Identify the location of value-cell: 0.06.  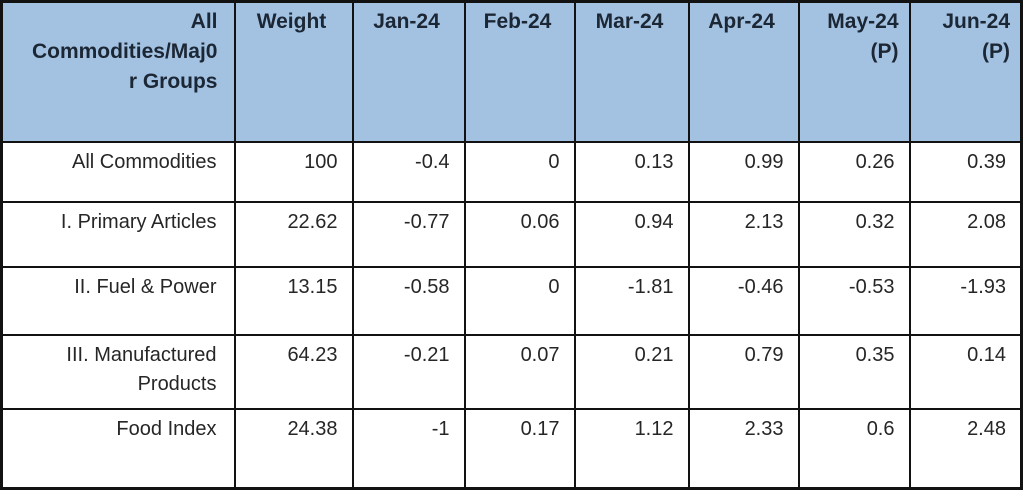
(519, 234).